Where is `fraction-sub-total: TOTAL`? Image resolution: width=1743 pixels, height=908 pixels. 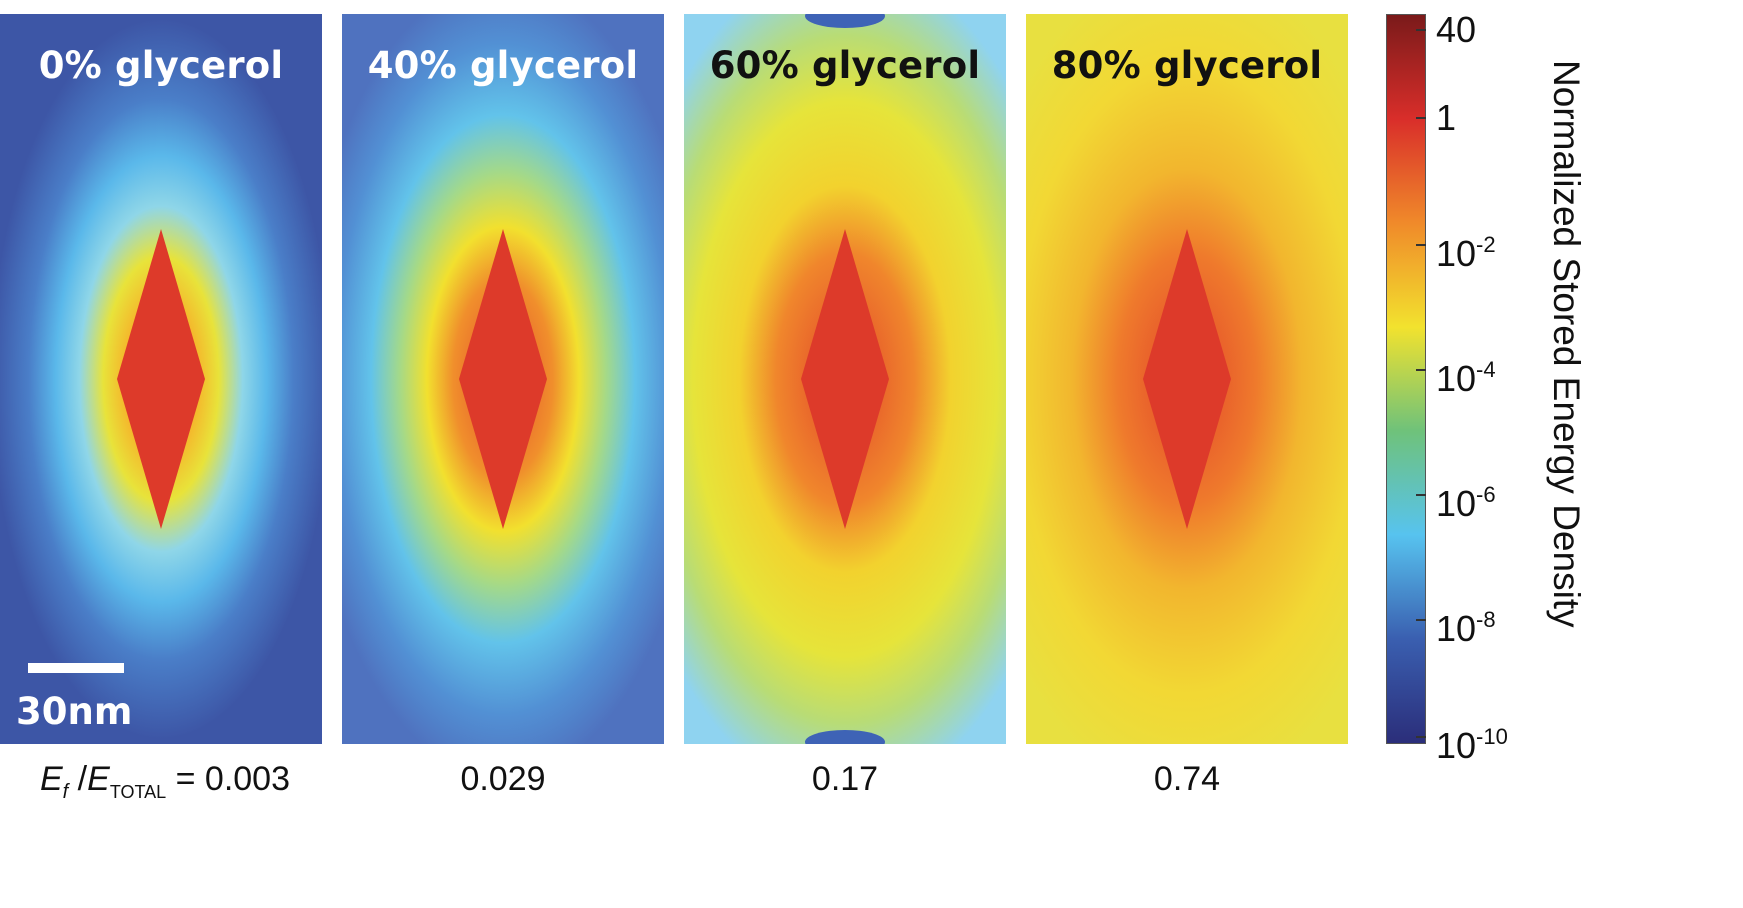
fraction-sub-total: TOTAL is located at coordinates (138, 791).